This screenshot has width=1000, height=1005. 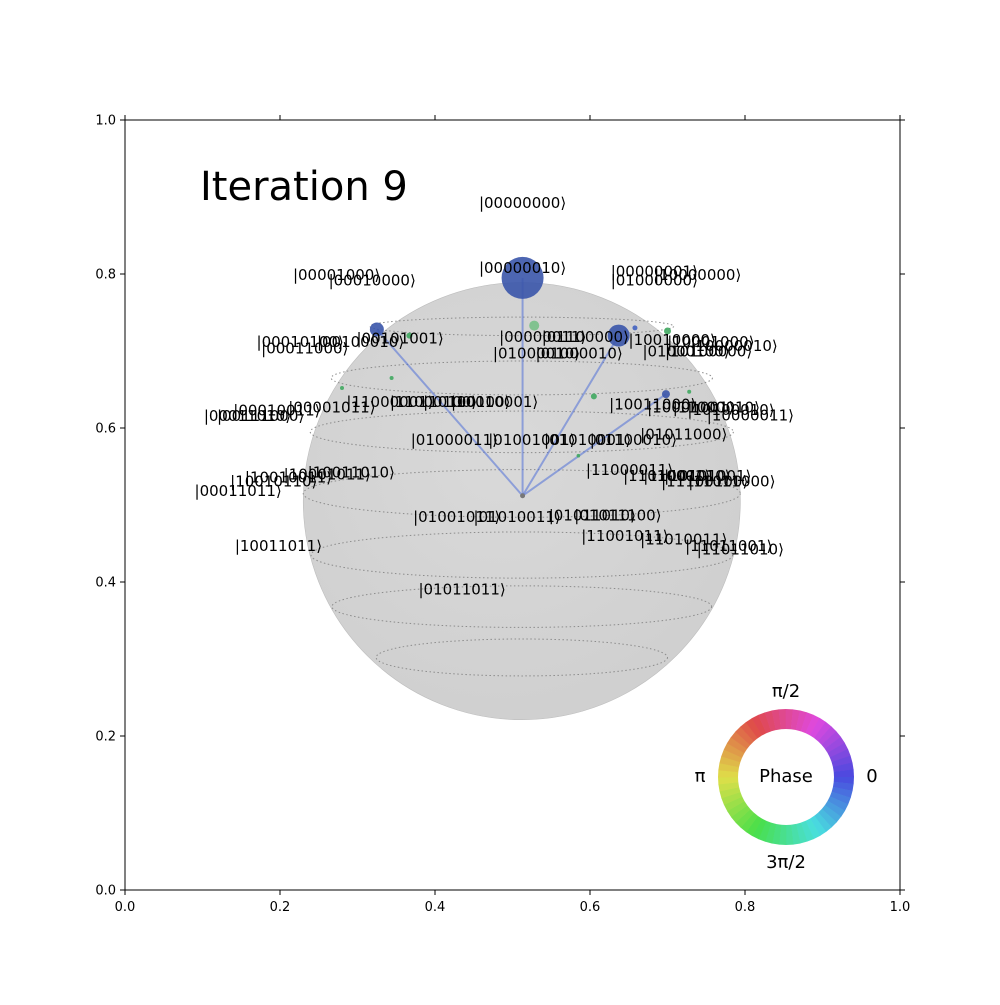 I want to click on state-label: |00000010⟩, so click(x=522, y=268).